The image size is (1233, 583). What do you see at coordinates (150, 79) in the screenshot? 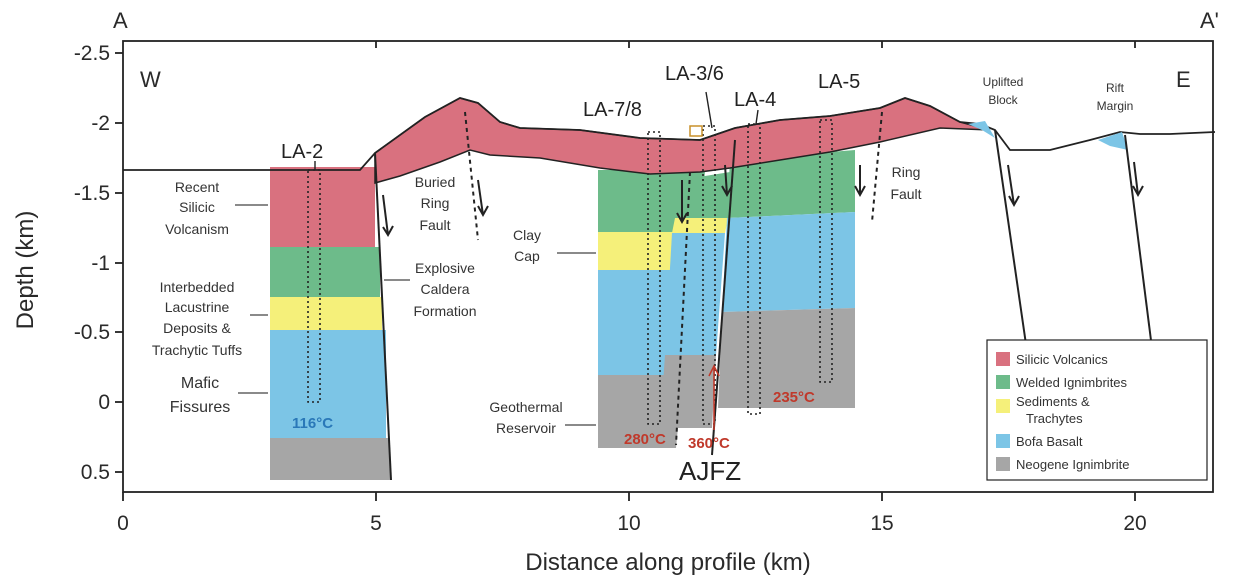
I see `west-label: W` at bounding box center [150, 79].